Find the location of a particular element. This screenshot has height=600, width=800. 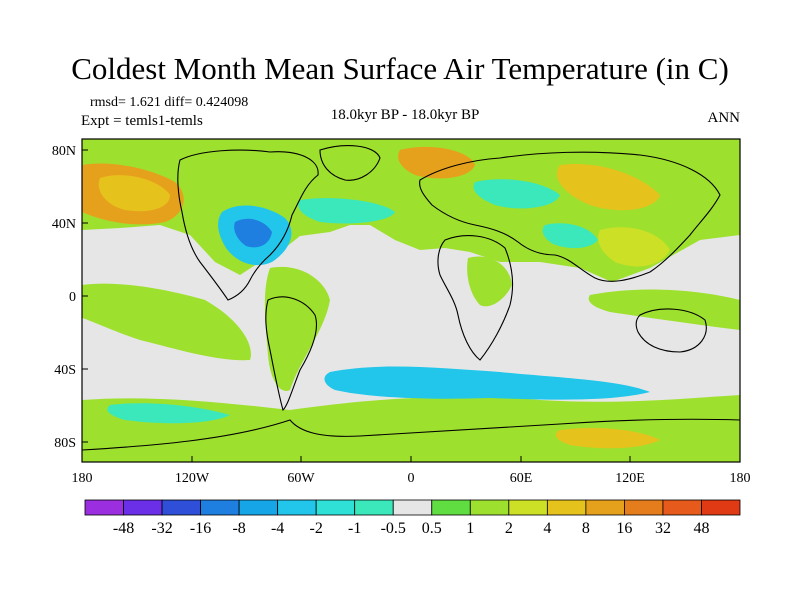

indian-ocean-green is located at coordinates (664, 309).